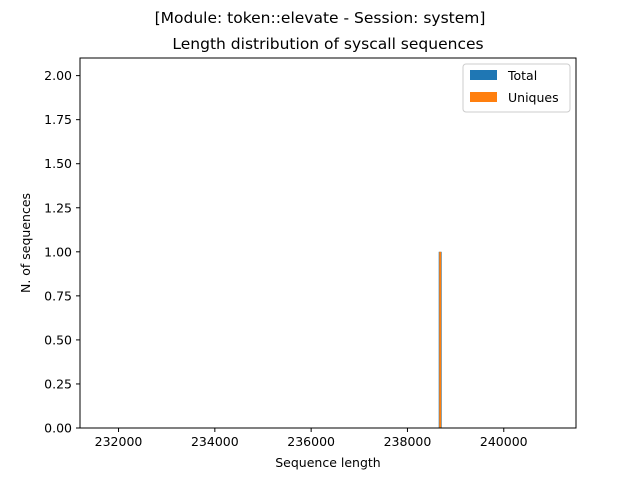  I want to click on y-axis-label: N. of sequences, so click(25, 243).